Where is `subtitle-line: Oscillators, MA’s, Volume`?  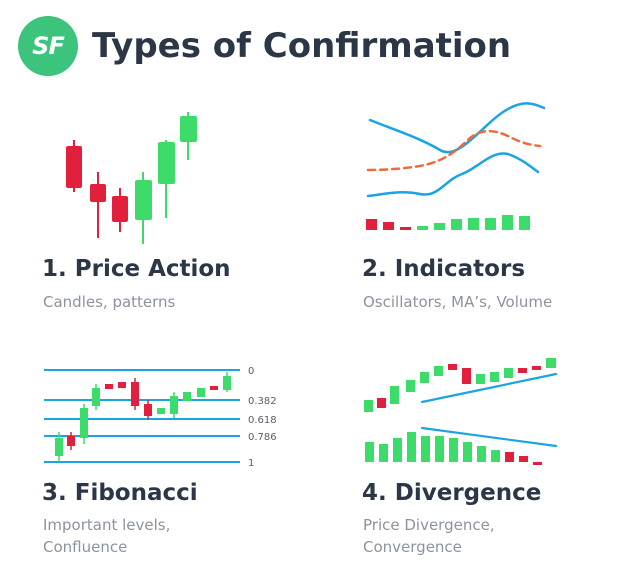
subtitle-line: Oscillators, MA’s, Volume is located at coordinates (458, 302).